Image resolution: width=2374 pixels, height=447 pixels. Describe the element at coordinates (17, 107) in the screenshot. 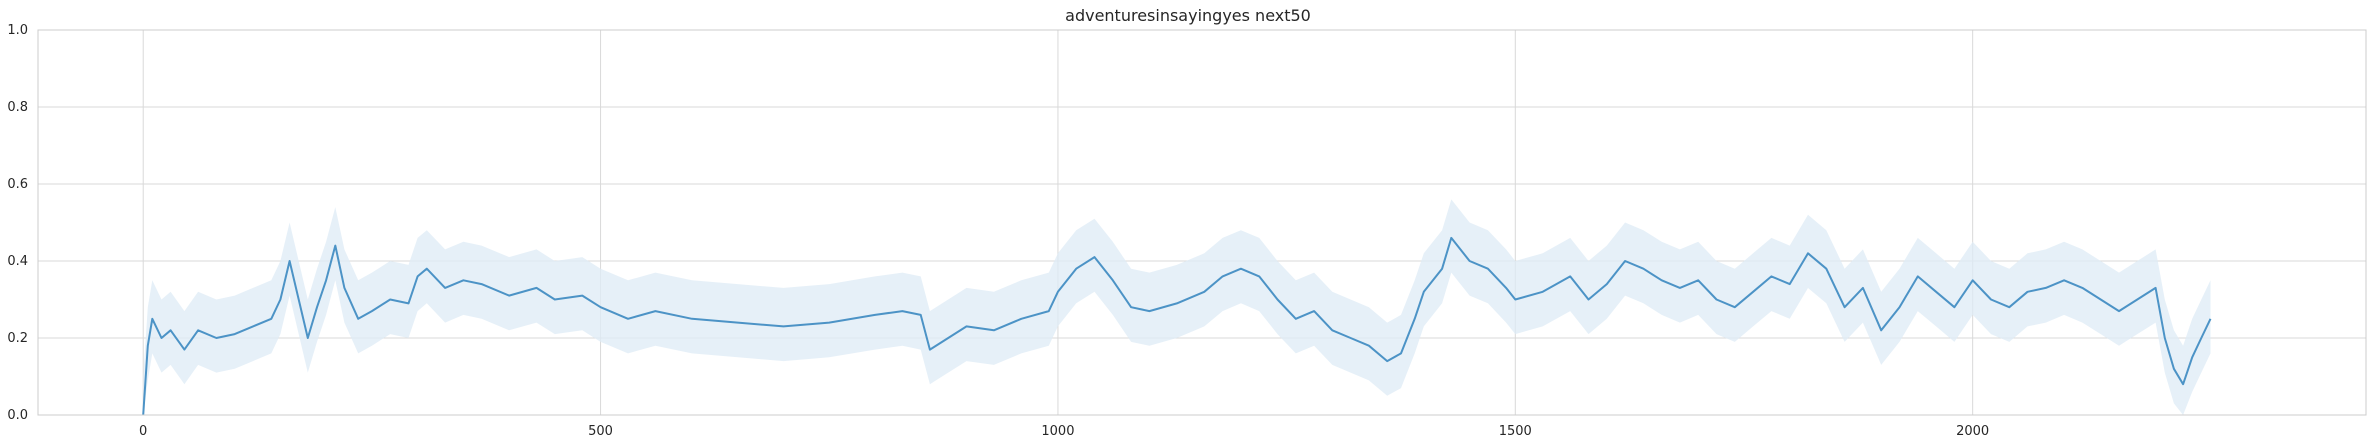

I see `y-tick-label: 0.8` at that location.